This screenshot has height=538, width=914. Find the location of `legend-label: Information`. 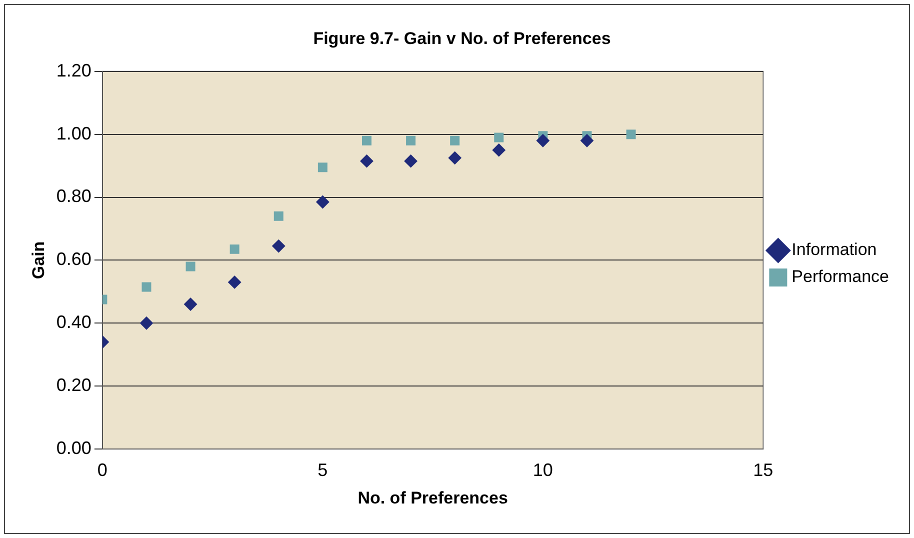

legend-label: Information is located at coordinates (834, 250).